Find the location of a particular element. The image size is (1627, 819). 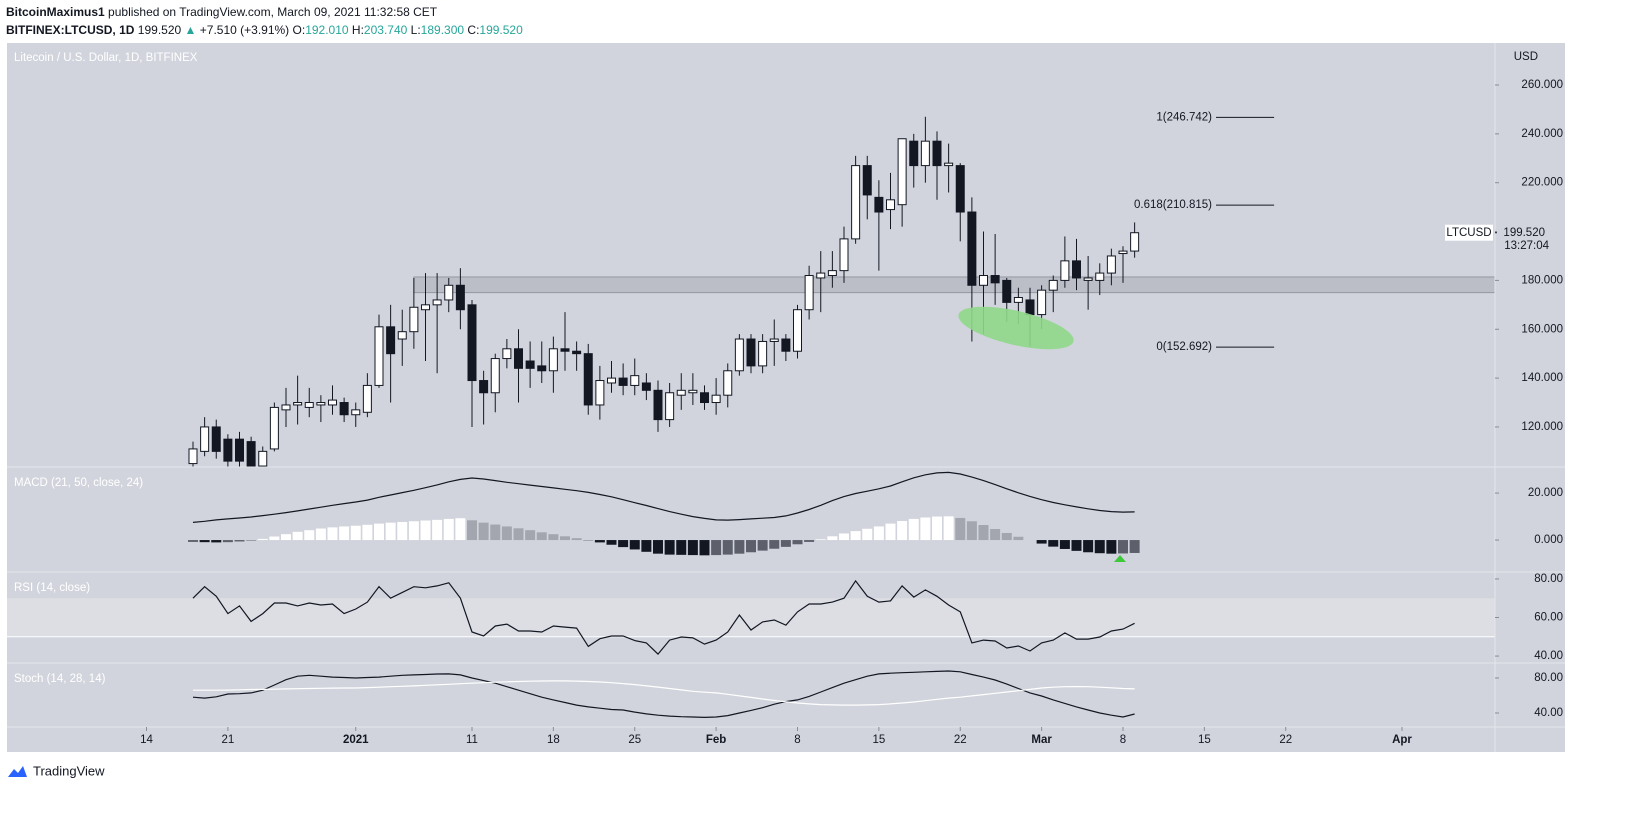

fib-label: 1(246.742) is located at coordinates (1184, 117).